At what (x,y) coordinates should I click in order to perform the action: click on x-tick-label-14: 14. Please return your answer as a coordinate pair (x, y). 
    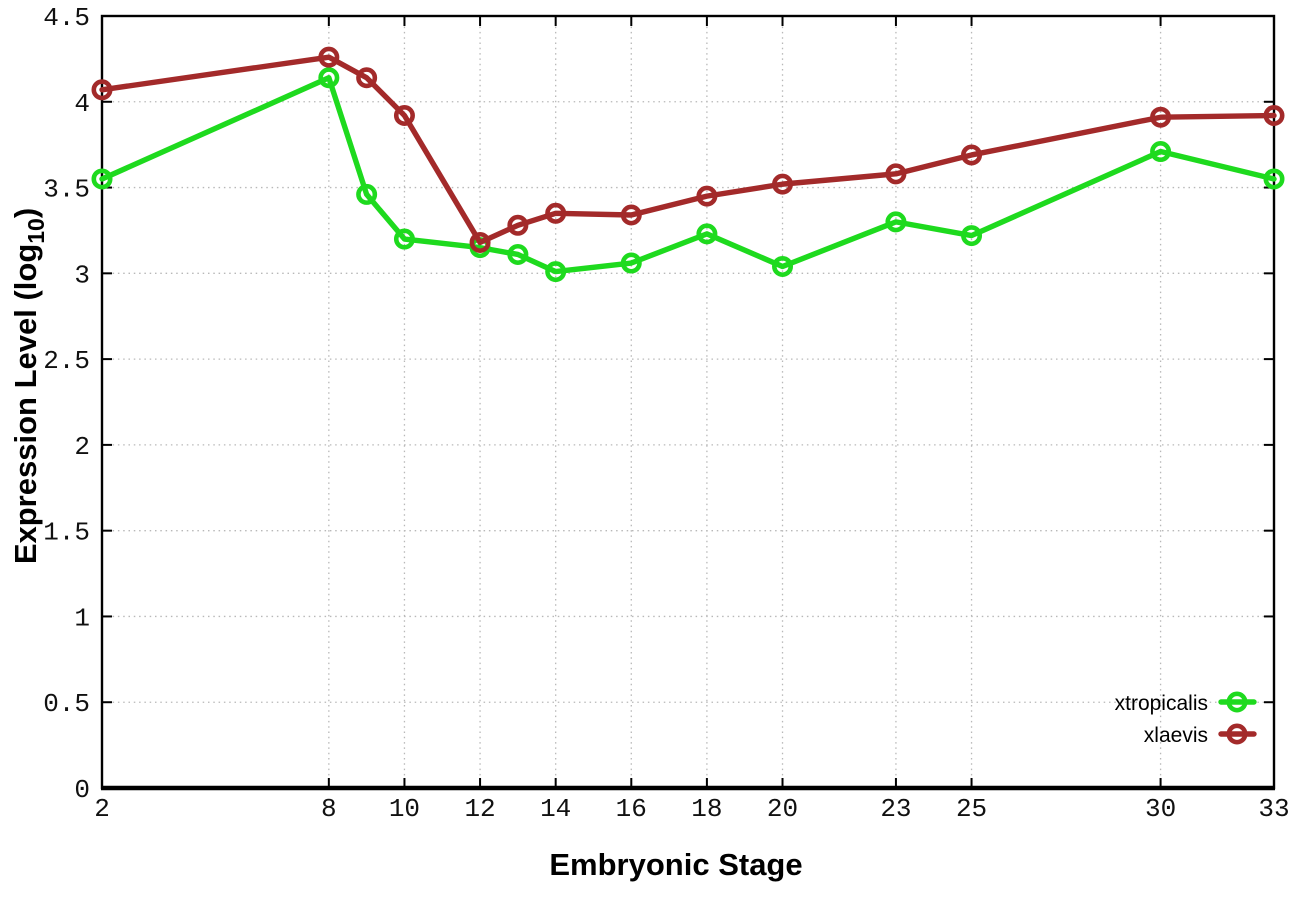
    Looking at the image, I should click on (555, 809).